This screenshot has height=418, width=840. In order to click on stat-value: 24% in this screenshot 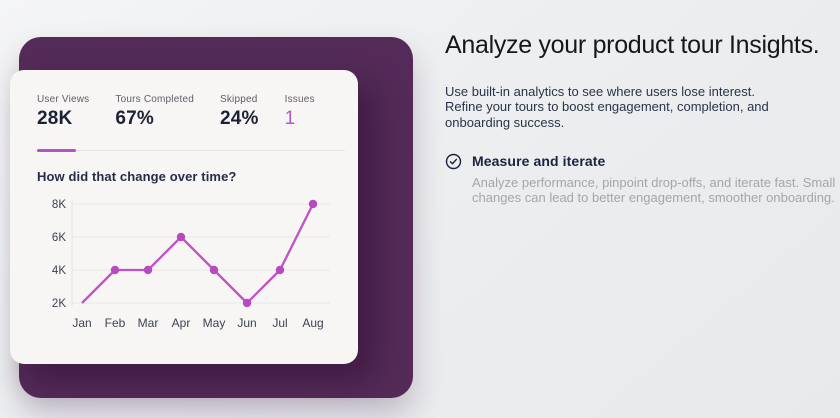, I will do `click(239, 118)`.